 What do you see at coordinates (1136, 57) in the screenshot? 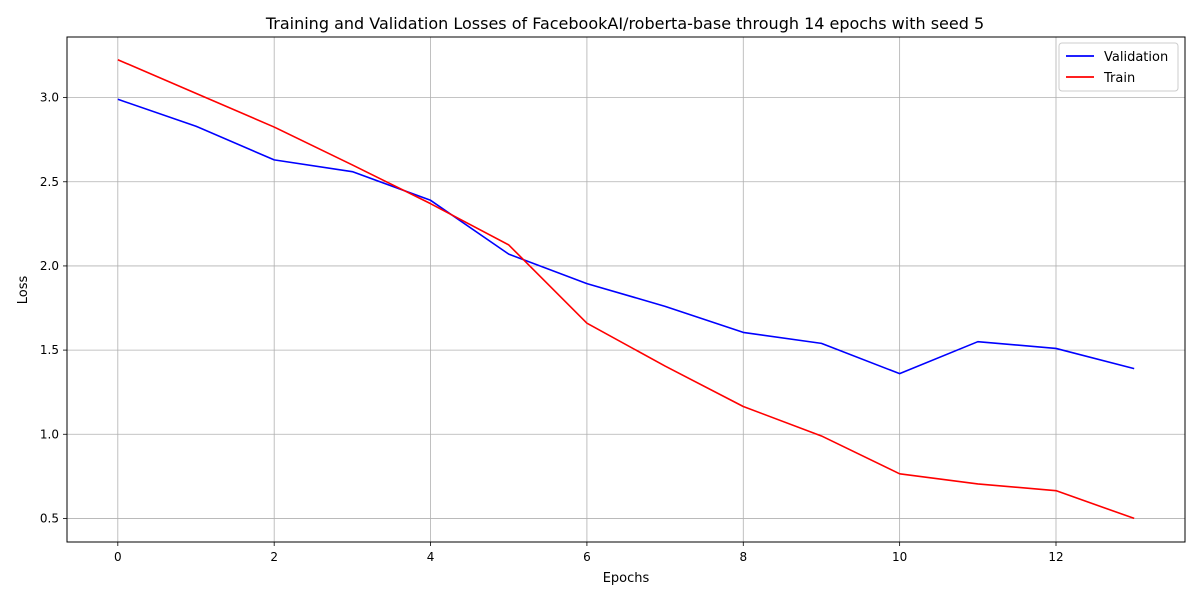
I see `legend-label-validation: Validation` at bounding box center [1136, 57].